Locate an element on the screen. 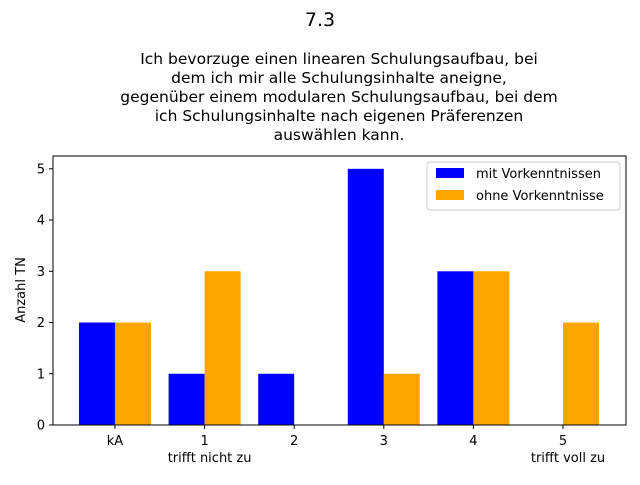 The width and height of the screenshot is (640, 485). x-tick-label: 4 is located at coordinates (473, 441).